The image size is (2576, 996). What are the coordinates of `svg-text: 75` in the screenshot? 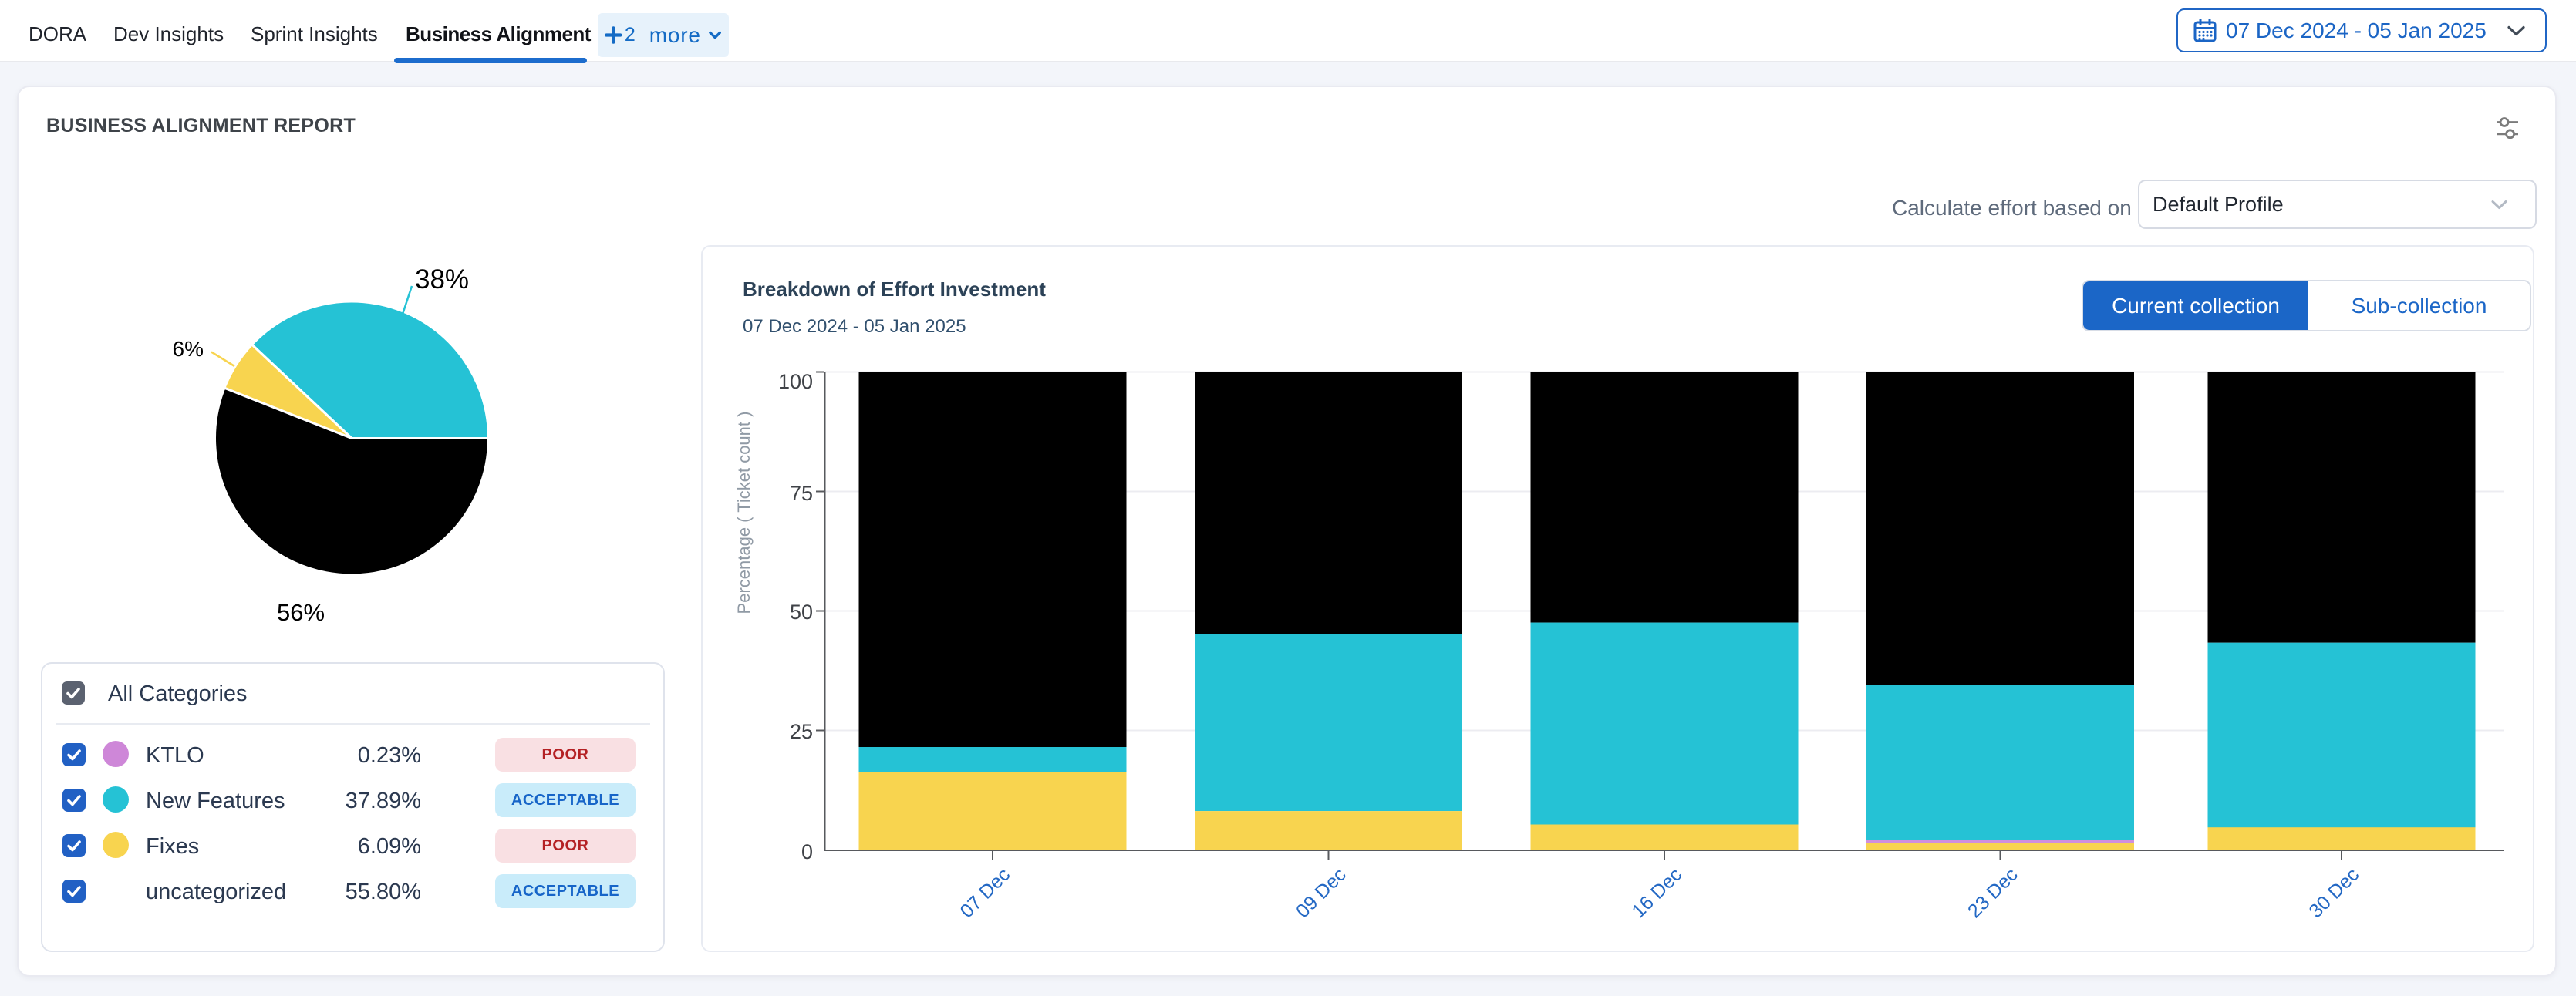 It's located at (801, 493).